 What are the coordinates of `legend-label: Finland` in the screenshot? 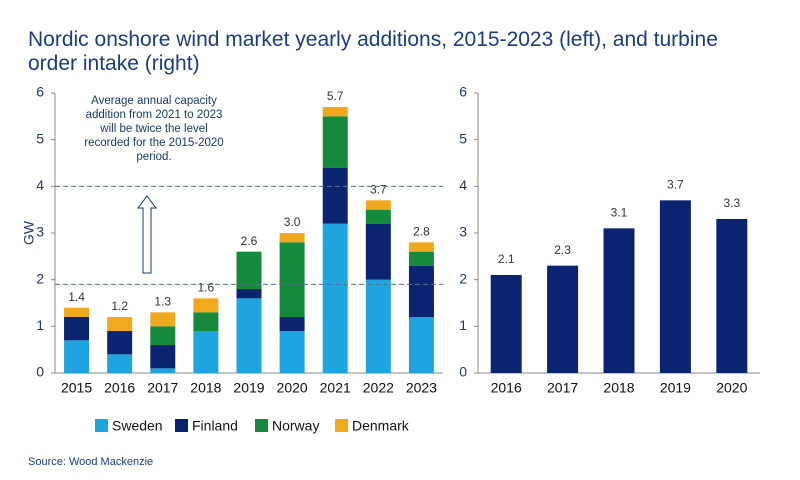 It's located at (215, 426).